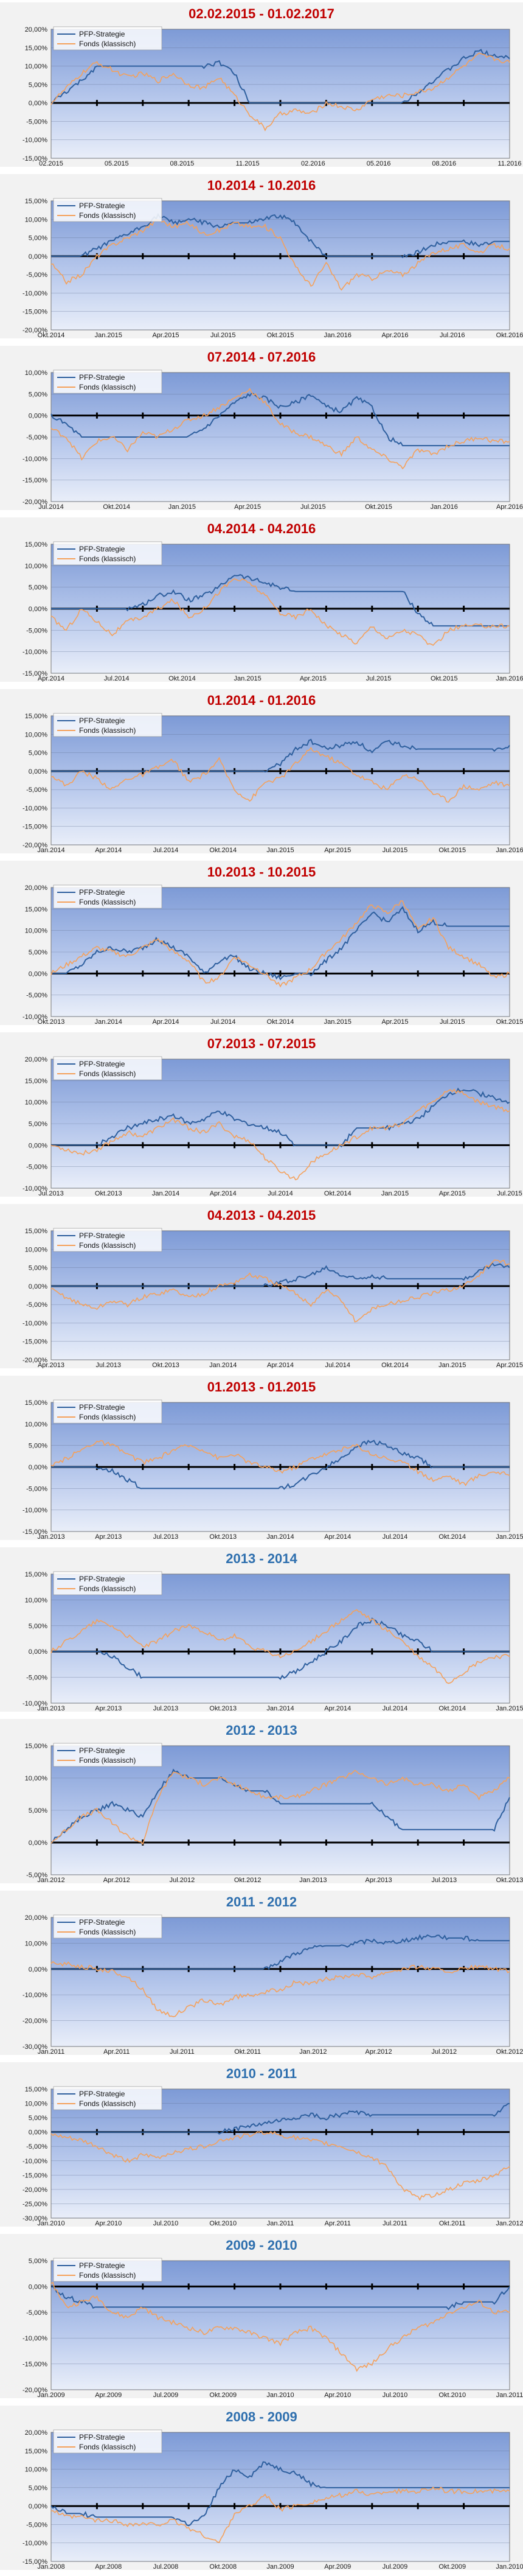 The image size is (523, 2576). What do you see at coordinates (510, 163) in the screenshot?
I see `x-tick-label: 11.2016` at bounding box center [510, 163].